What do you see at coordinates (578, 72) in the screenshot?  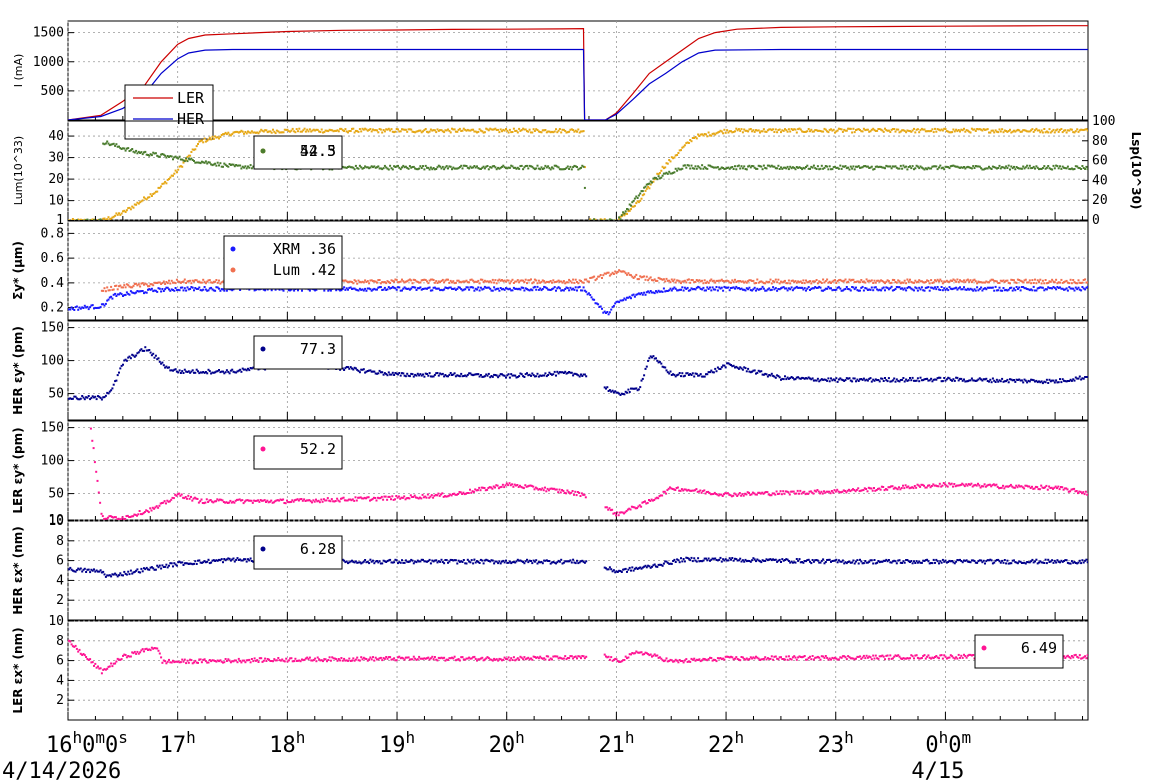 I see `series-group` at bounding box center [578, 72].